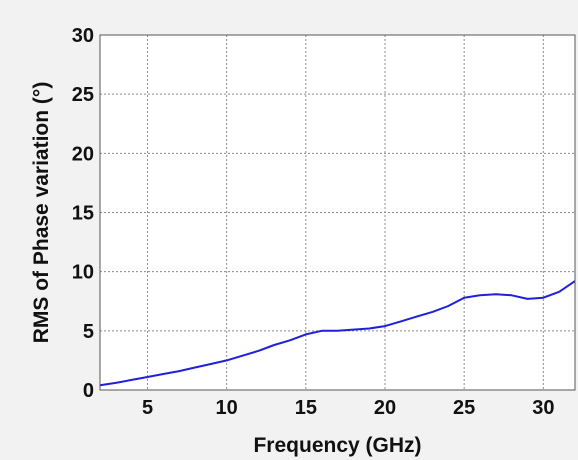 The image size is (578, 460). I want to click on x-tick-label: 30, so click(543, 408).